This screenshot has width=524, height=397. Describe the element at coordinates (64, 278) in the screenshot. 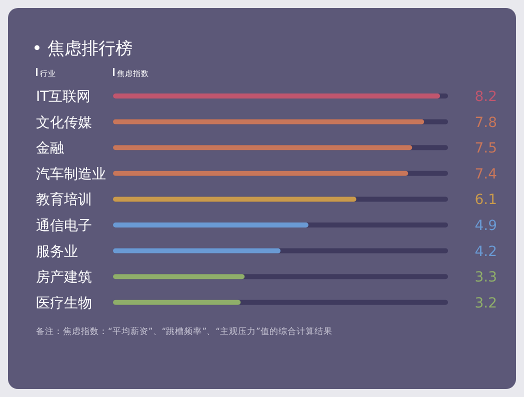

I see `y-tick-label: 房产建筑` at that location.